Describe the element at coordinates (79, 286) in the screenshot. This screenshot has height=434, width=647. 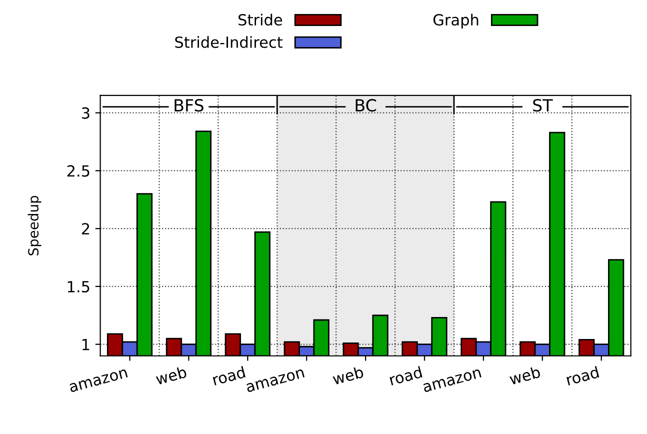
I see `y-tick-label: 1.5` at that location.